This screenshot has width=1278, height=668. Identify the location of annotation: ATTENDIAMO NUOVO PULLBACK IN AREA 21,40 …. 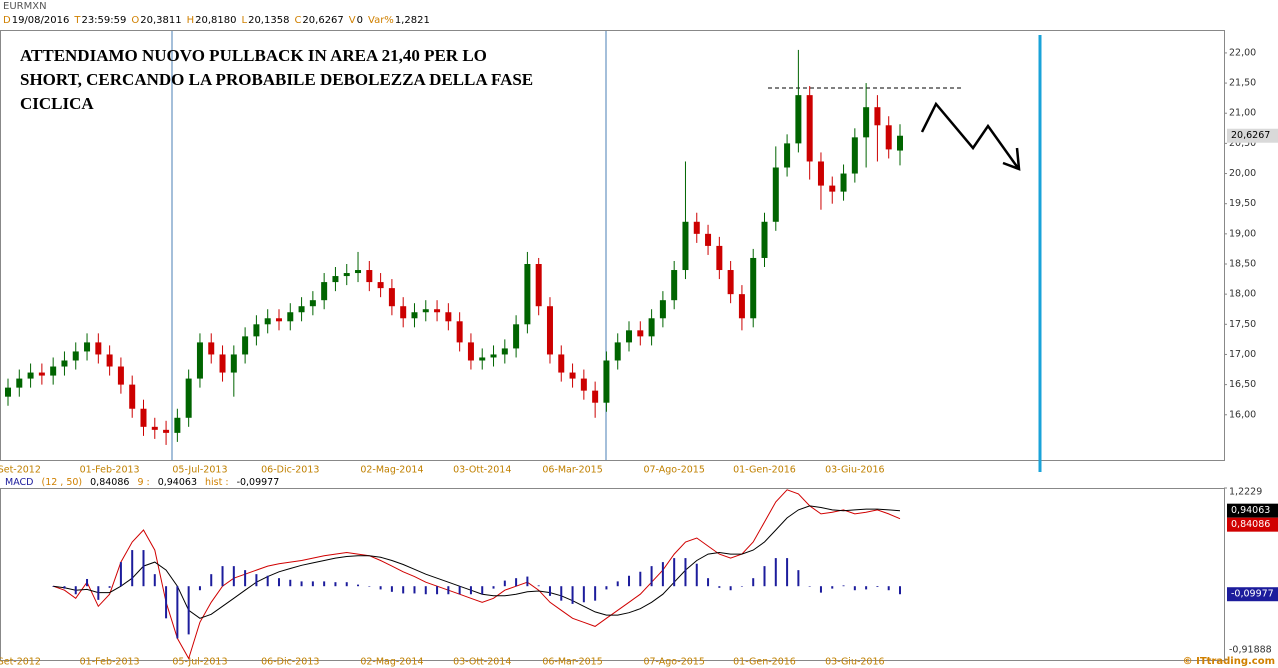
(253, 55).